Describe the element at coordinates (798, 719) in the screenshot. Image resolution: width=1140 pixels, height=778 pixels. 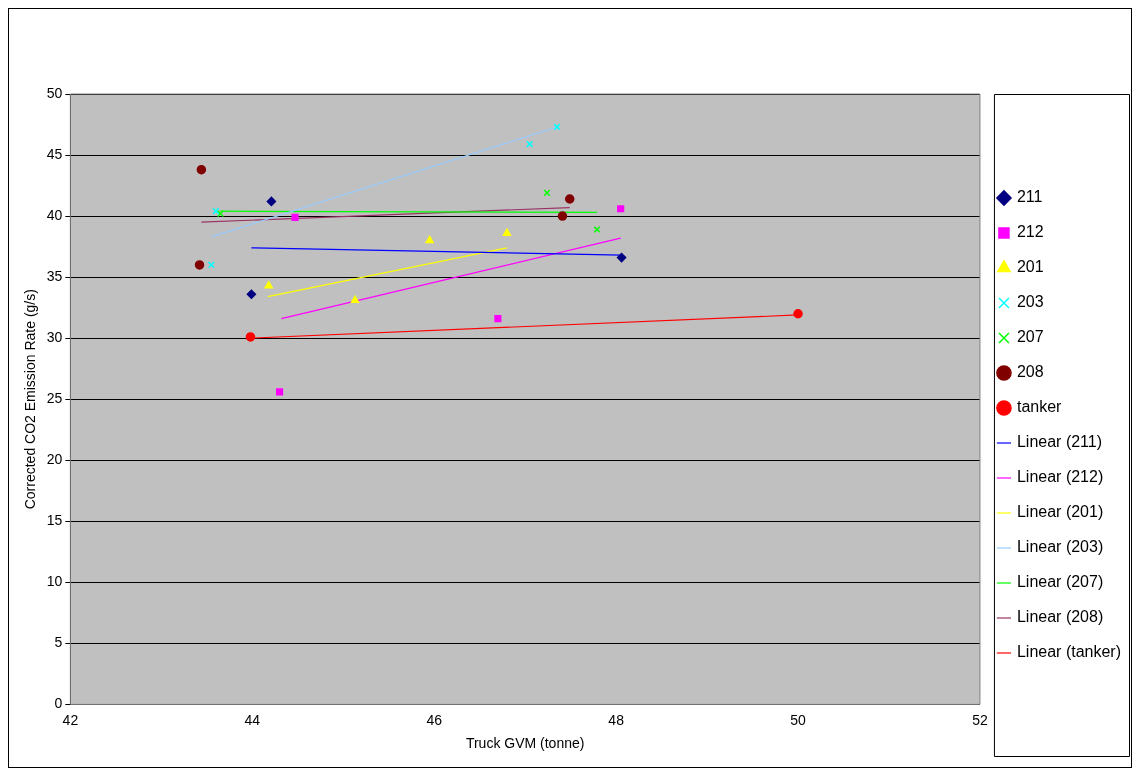
I see `x-tick-label: 50` at that location.